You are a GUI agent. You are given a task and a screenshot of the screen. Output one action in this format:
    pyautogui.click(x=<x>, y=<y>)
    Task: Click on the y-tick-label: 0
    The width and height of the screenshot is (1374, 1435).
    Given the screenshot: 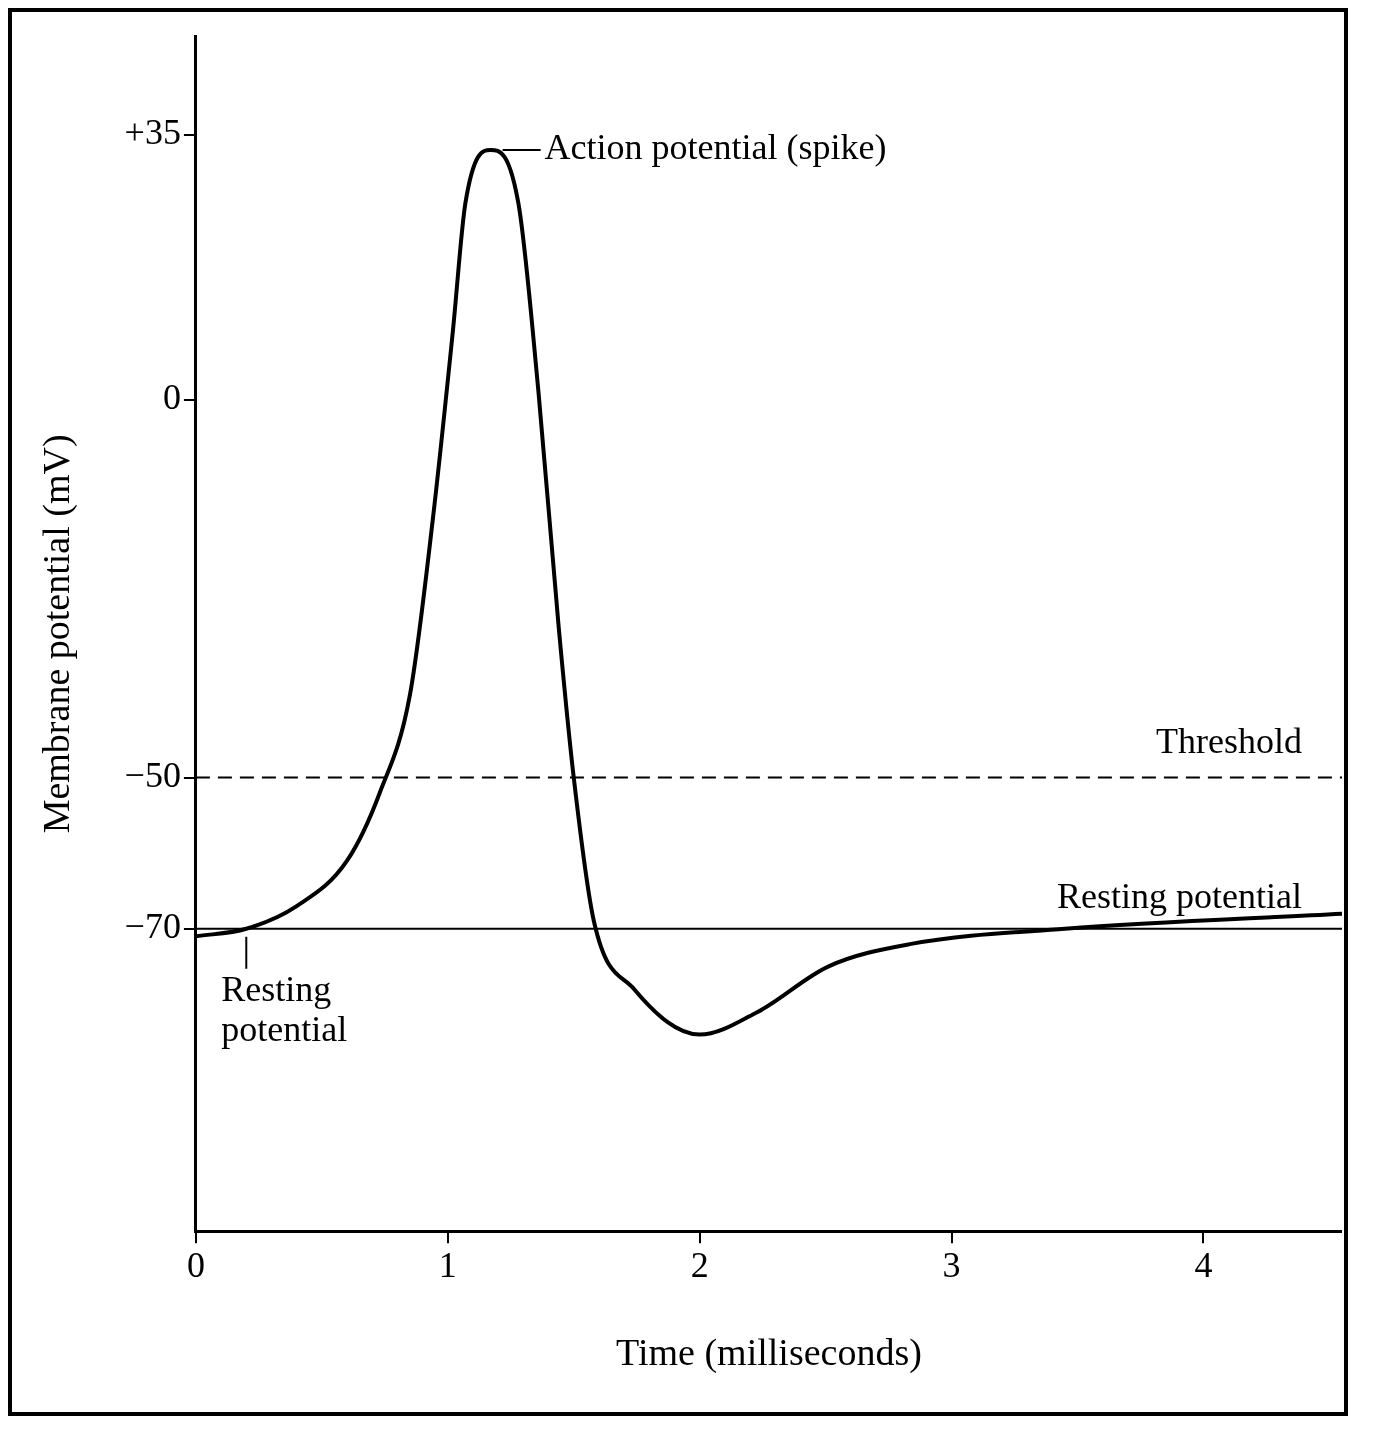 What is the action you would take?
    pyautogui.click(x=171, y=396)
    